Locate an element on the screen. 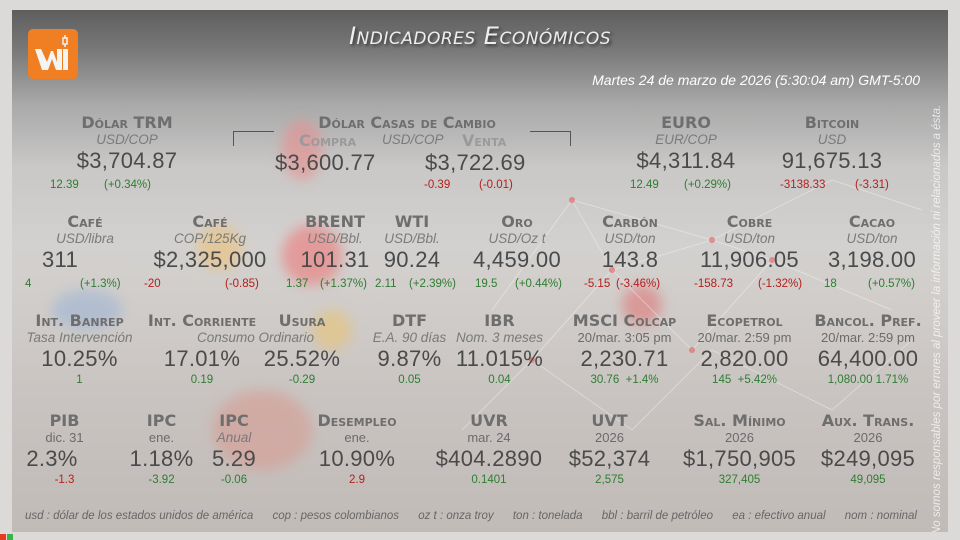  indicator-change: 19.5 is located at coordinates (486, 284).